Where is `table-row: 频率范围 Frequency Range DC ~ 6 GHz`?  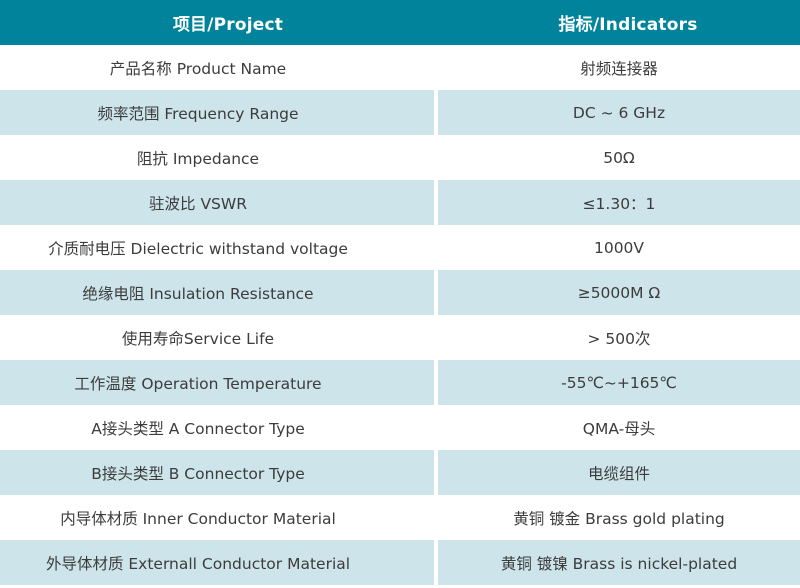 table-row: 频率范围 Frequency Range DC ~ 6 GHz is located at coordinates (400, 112).